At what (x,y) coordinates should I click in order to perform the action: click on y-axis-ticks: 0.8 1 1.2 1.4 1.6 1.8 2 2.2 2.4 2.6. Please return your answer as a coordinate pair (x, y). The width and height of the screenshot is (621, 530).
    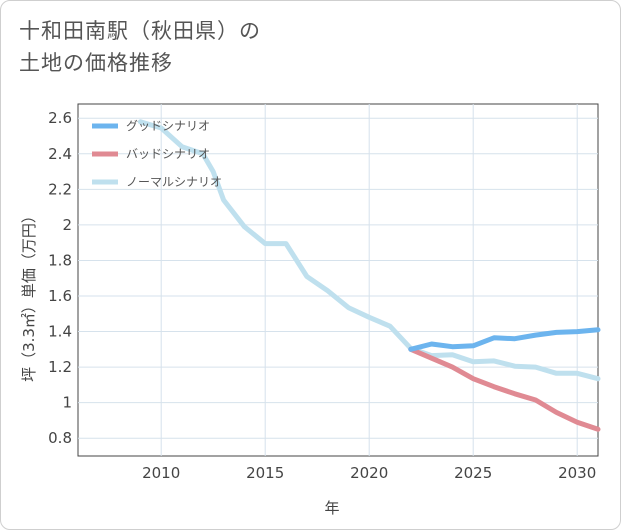
    Looking at the image, I should click on (60, 278).